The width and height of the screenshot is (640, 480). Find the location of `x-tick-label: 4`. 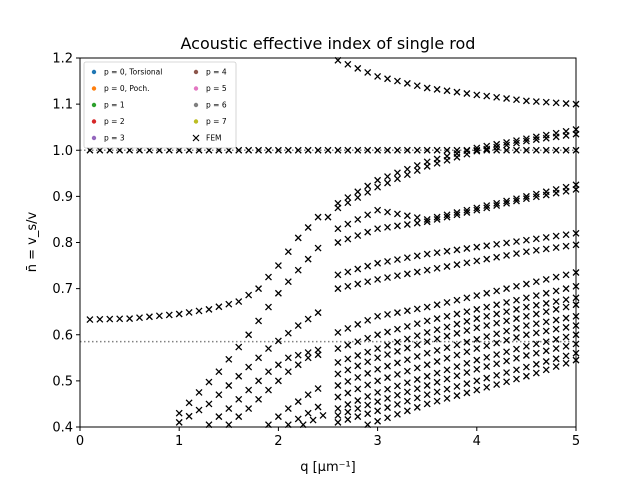

x-tick-label: 4 is located at coordinates (477, 441).